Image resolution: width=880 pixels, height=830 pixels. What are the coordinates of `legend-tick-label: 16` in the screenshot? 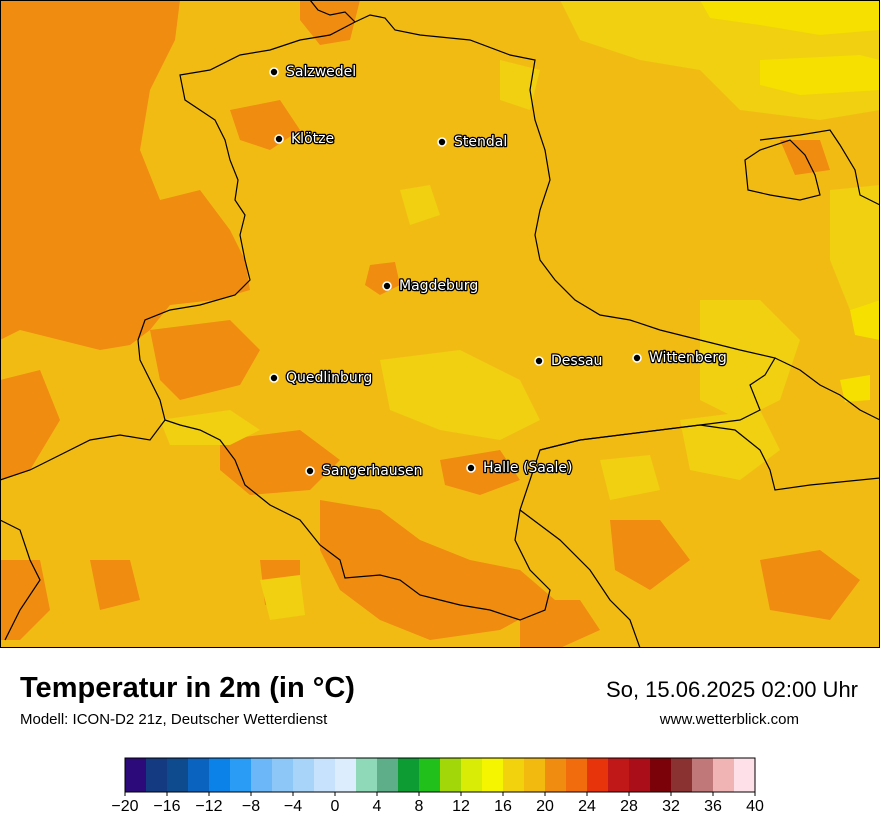 It's located at (503, 806).